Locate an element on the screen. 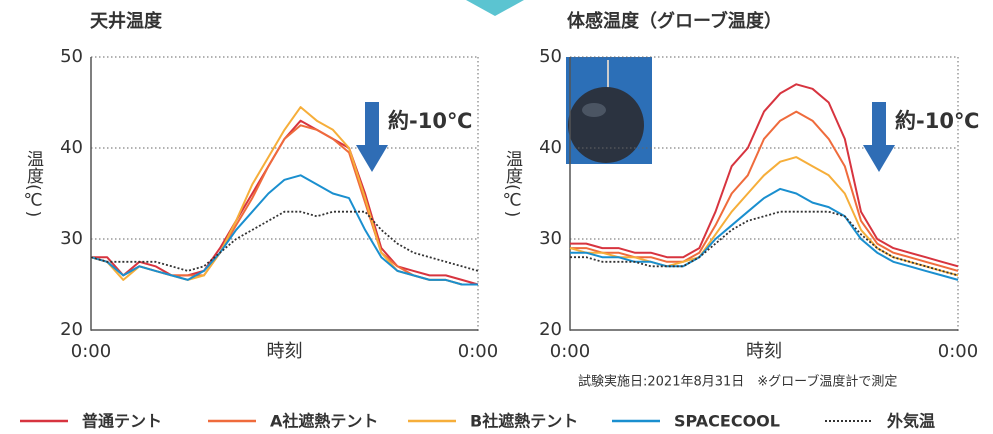  note: 試験実施日:2021年8月31日 ※グローブ温度計で測定 is located at coordinates (737, 382).